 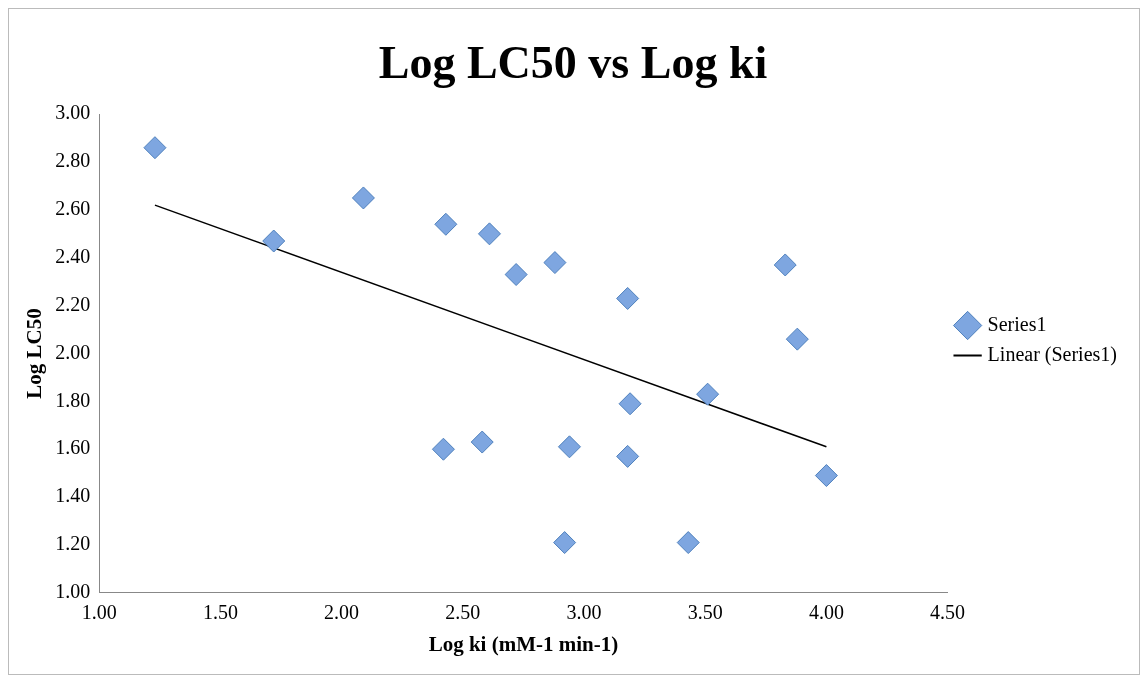 What do you see at coordinates (73, 160) in the screenshot?
I see `y-tick-label: 2.80` at bounding box center [73, 160].